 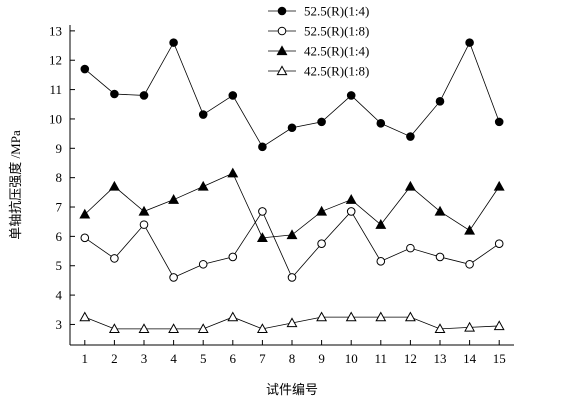 What do you see at coordinates (351, 358) in the screenshot?
I see `x-tick-label: 10` at bounding box center [351, 358].